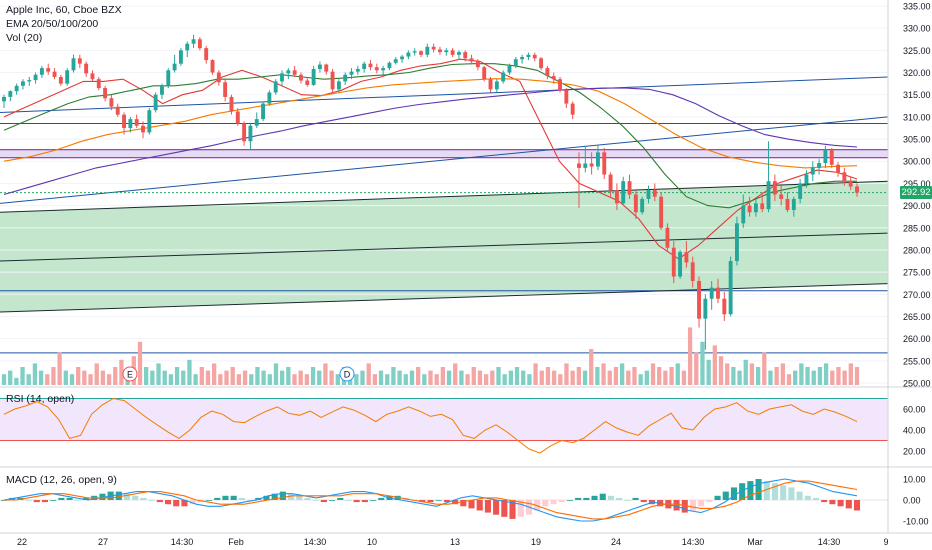  What do you see at coordinates (347, 374) in the screenshot?
I see `dividend-marker: D` at bounding box center [347, 374].